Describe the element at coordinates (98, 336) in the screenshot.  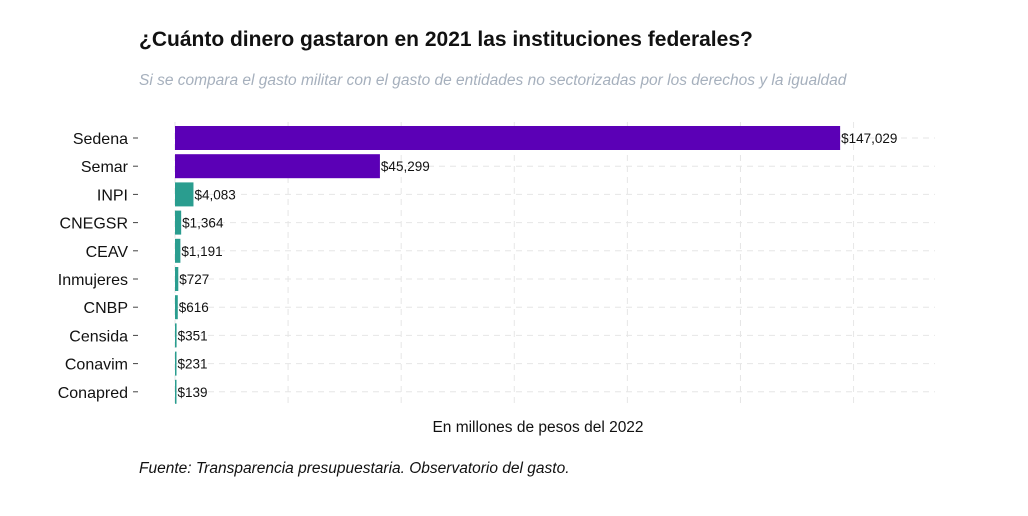
I see `category-label: Censida` at that location.